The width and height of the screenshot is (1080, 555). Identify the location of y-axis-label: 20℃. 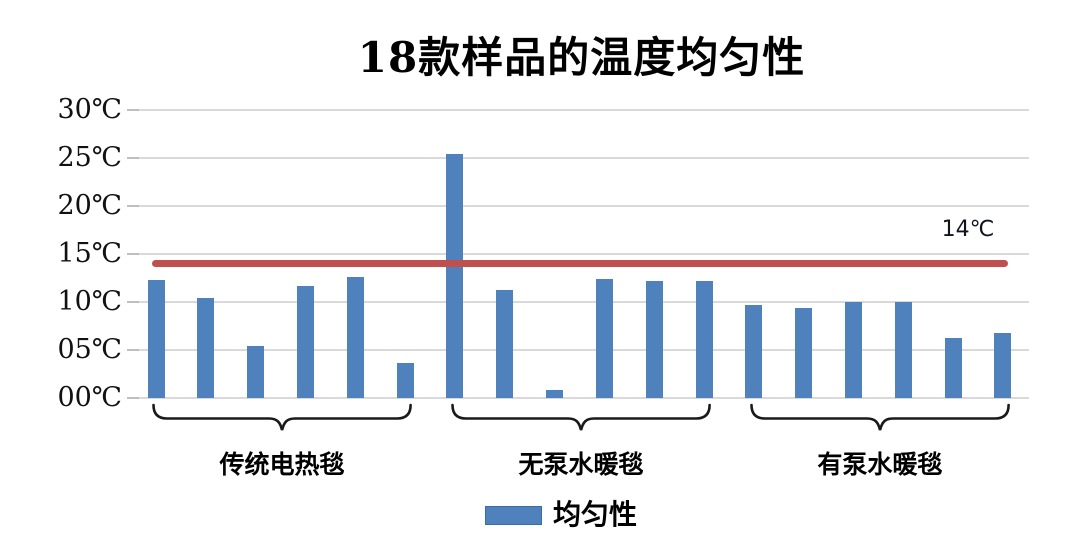
(89, 205).